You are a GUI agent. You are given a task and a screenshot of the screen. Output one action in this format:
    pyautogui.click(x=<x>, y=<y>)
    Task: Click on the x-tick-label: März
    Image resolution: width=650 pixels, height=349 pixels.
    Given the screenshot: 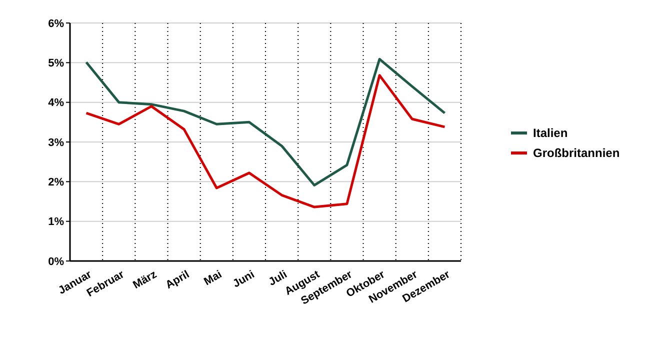 What is the action you would take?
    pyautogui.click(x=145, y=280)
    